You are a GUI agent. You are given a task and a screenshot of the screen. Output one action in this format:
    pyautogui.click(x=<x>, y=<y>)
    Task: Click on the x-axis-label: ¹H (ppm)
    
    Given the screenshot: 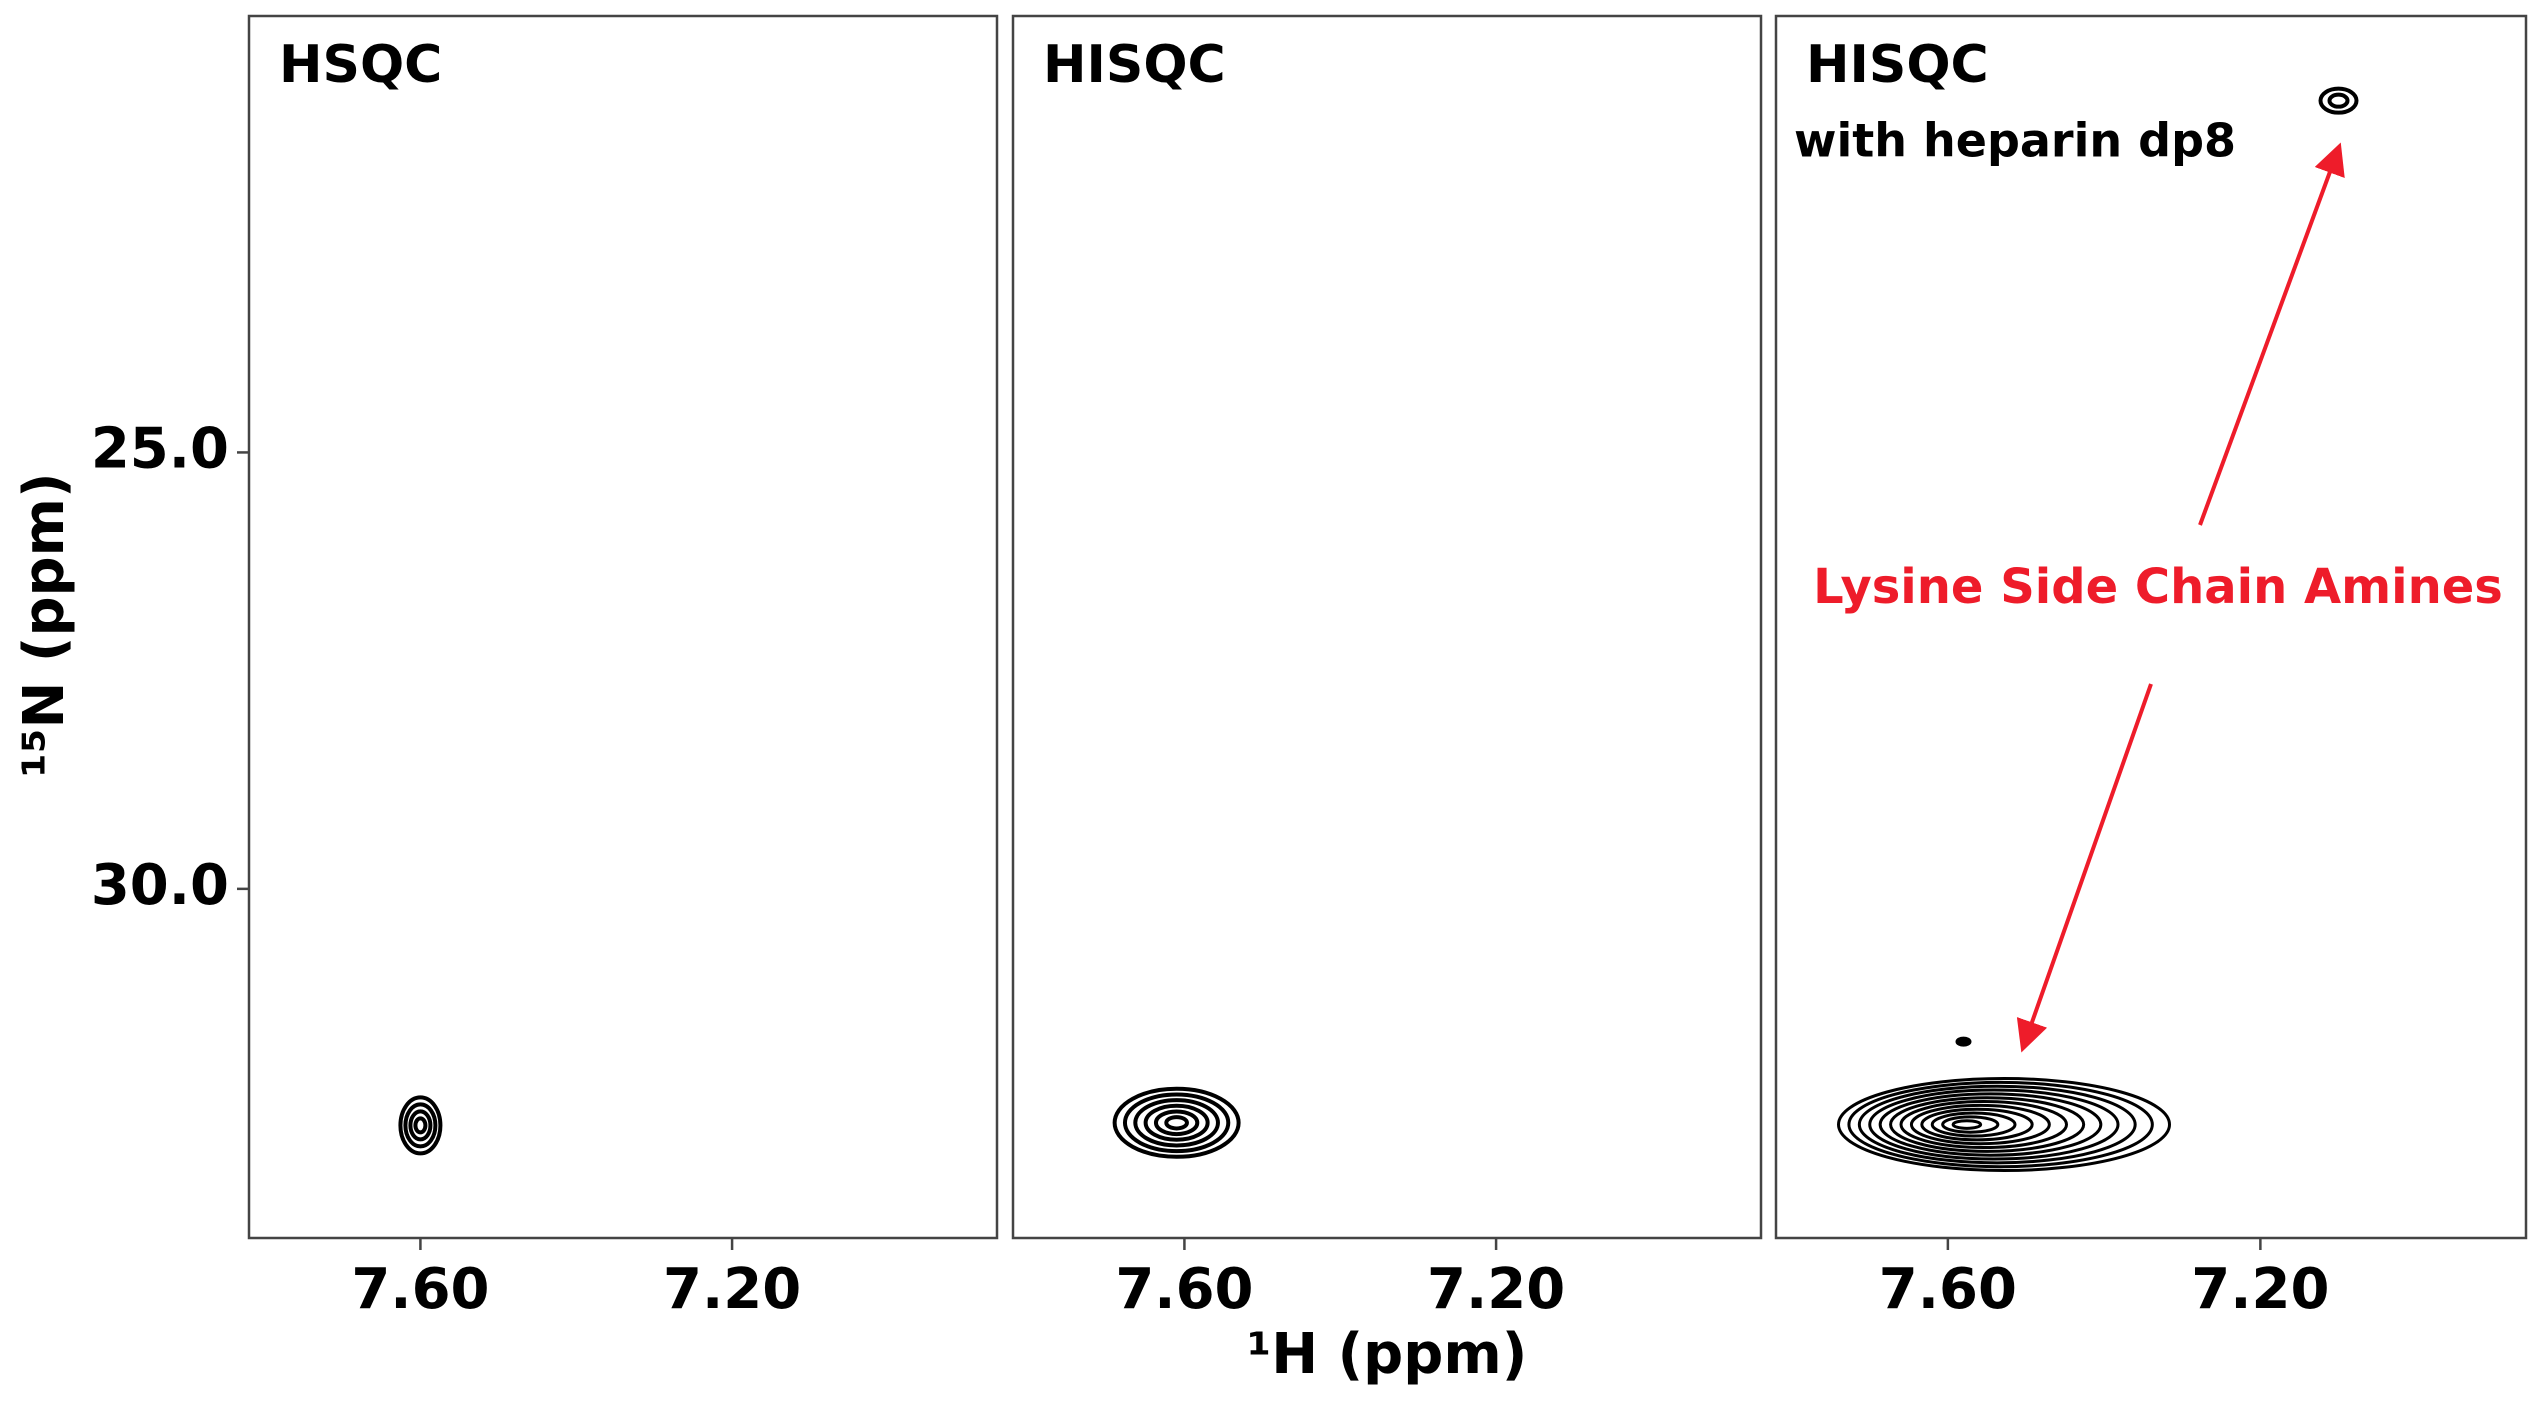 What is the action you would take?
    pyautogui.click(x=1387, y=1354)
    